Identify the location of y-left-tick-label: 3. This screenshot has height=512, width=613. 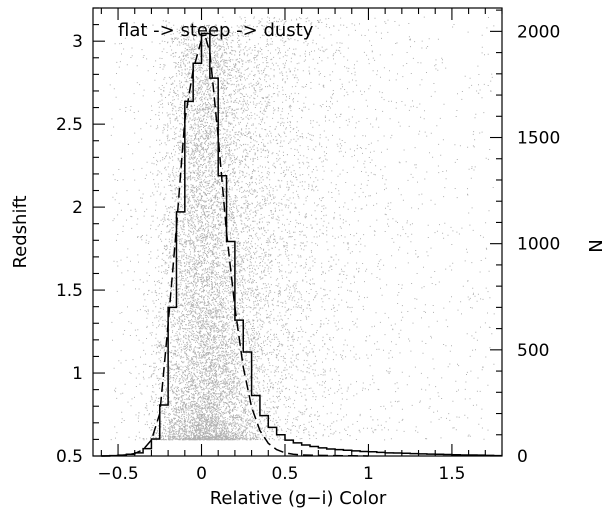
(77, 42).